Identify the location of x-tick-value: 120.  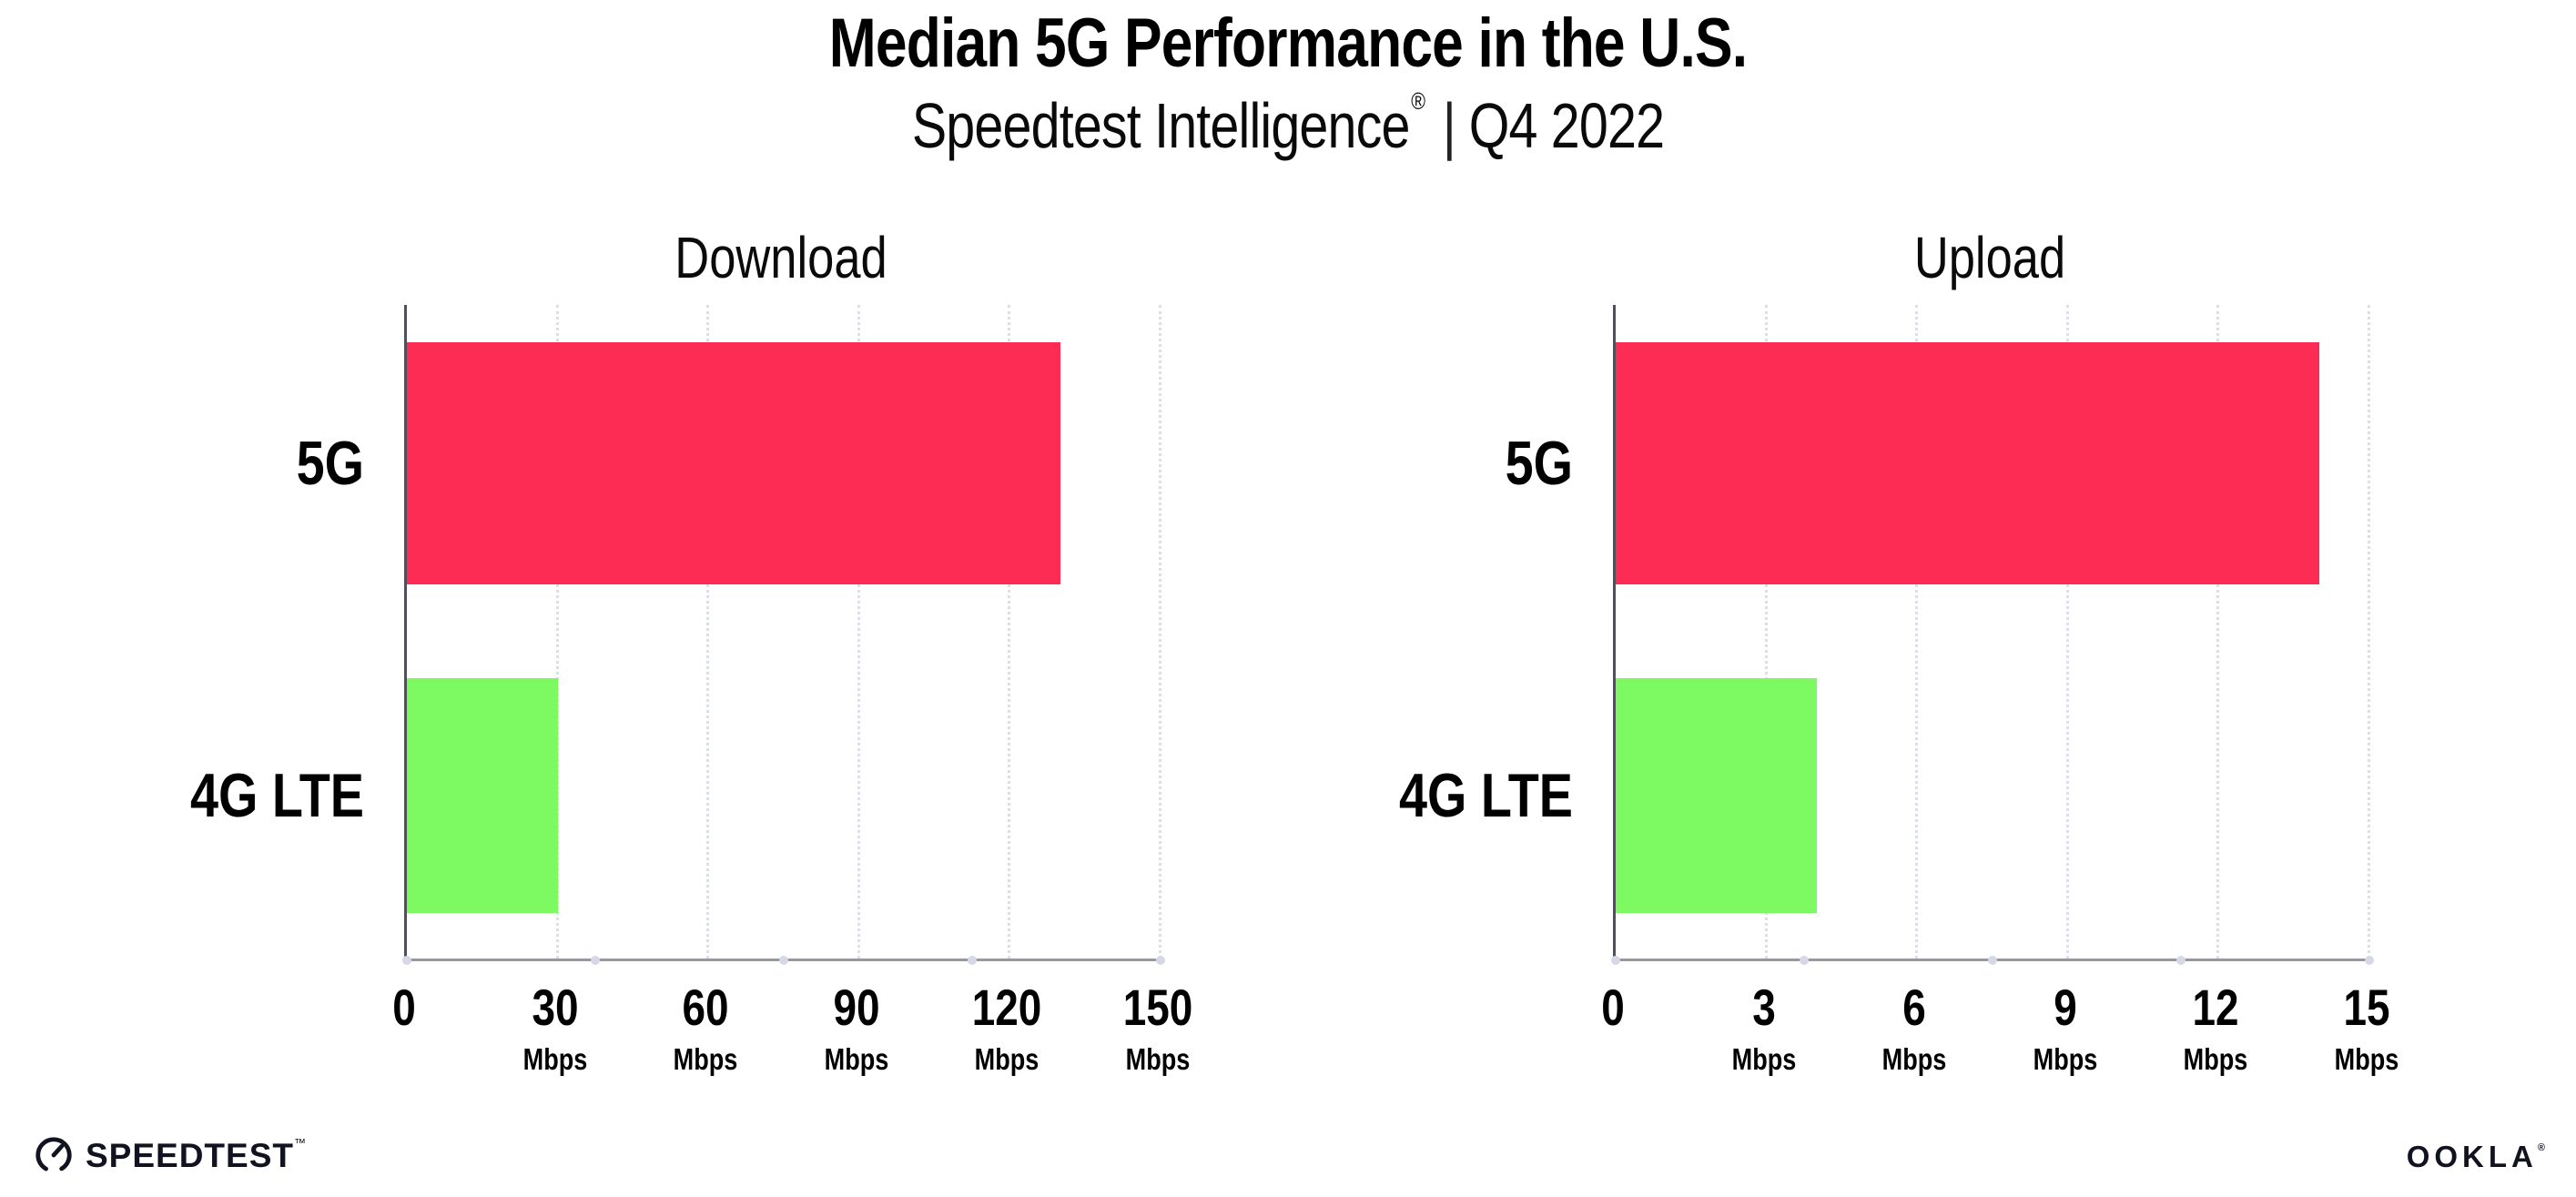
(1007, 1008).